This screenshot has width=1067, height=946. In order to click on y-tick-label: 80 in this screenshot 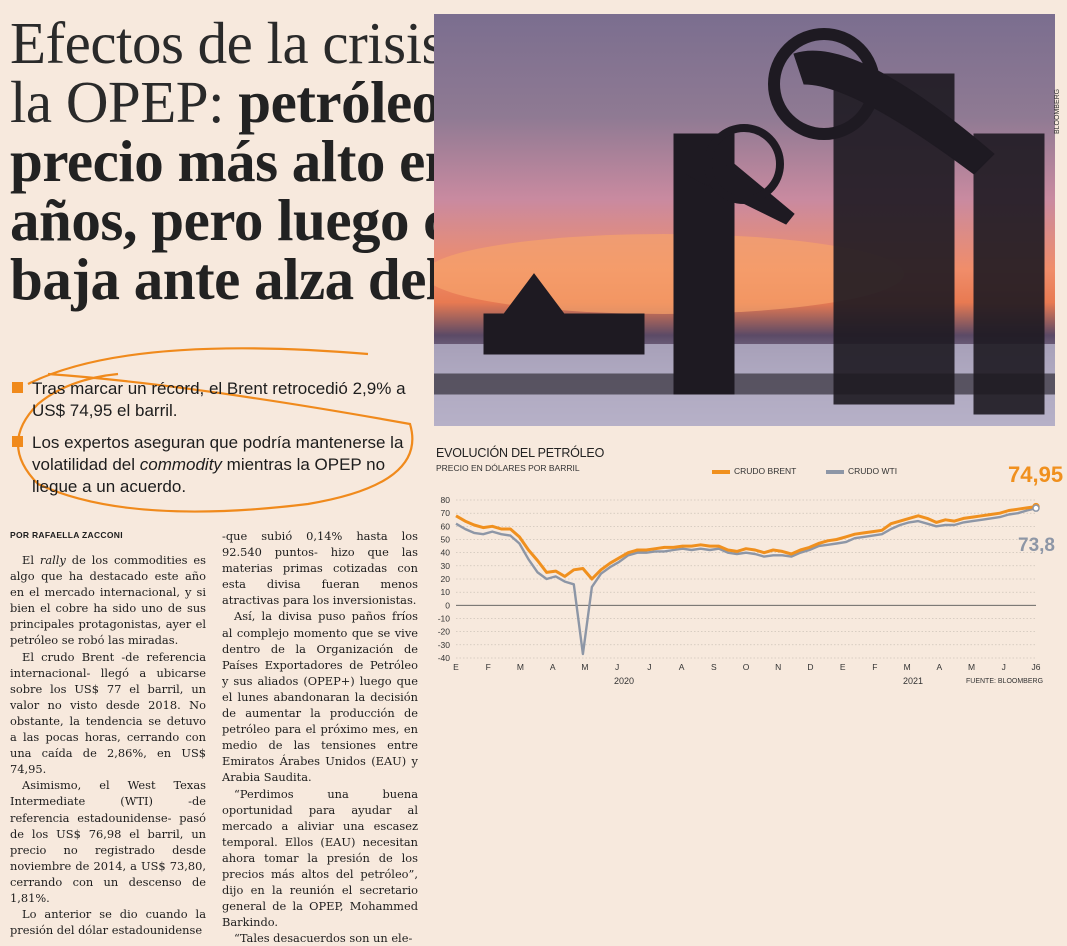, I will do `click(446, 500)`.